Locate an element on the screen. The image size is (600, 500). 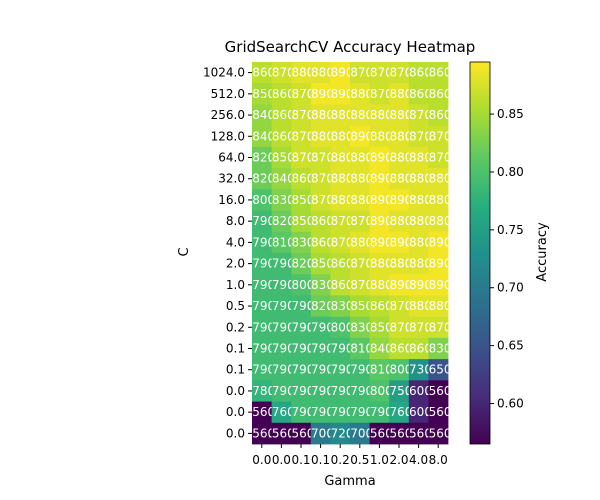
cell-value-label: .860 is located at coordinates (438, 115).